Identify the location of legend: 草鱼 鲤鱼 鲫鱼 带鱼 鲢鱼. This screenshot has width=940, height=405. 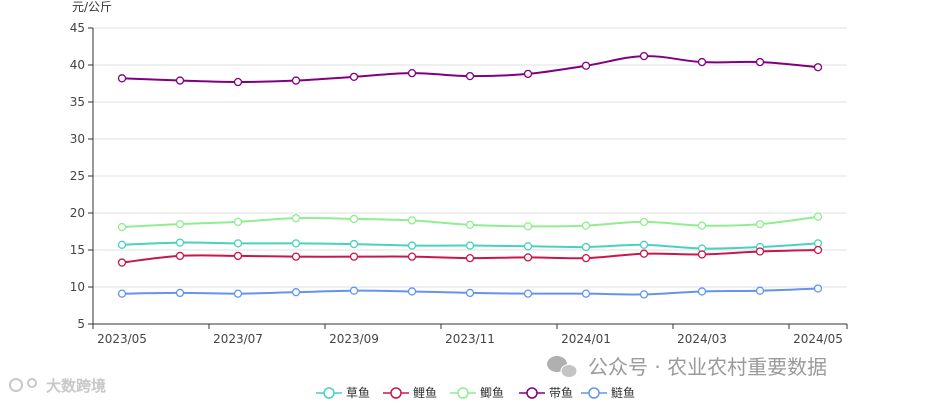
(475, 392).